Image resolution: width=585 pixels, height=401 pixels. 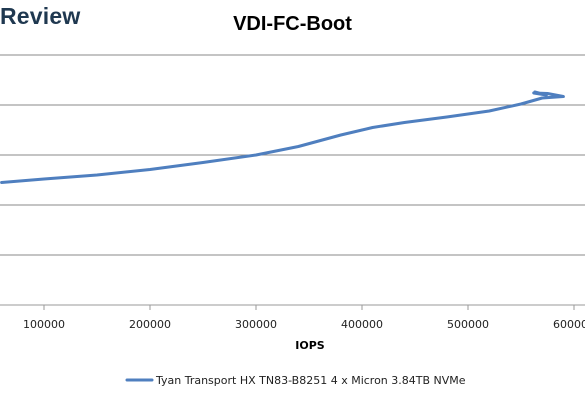 What do you see at coordinates (468, 324) in the screenshot?
I see `x-tick-label: 500000` at bounding box center [468, 324].